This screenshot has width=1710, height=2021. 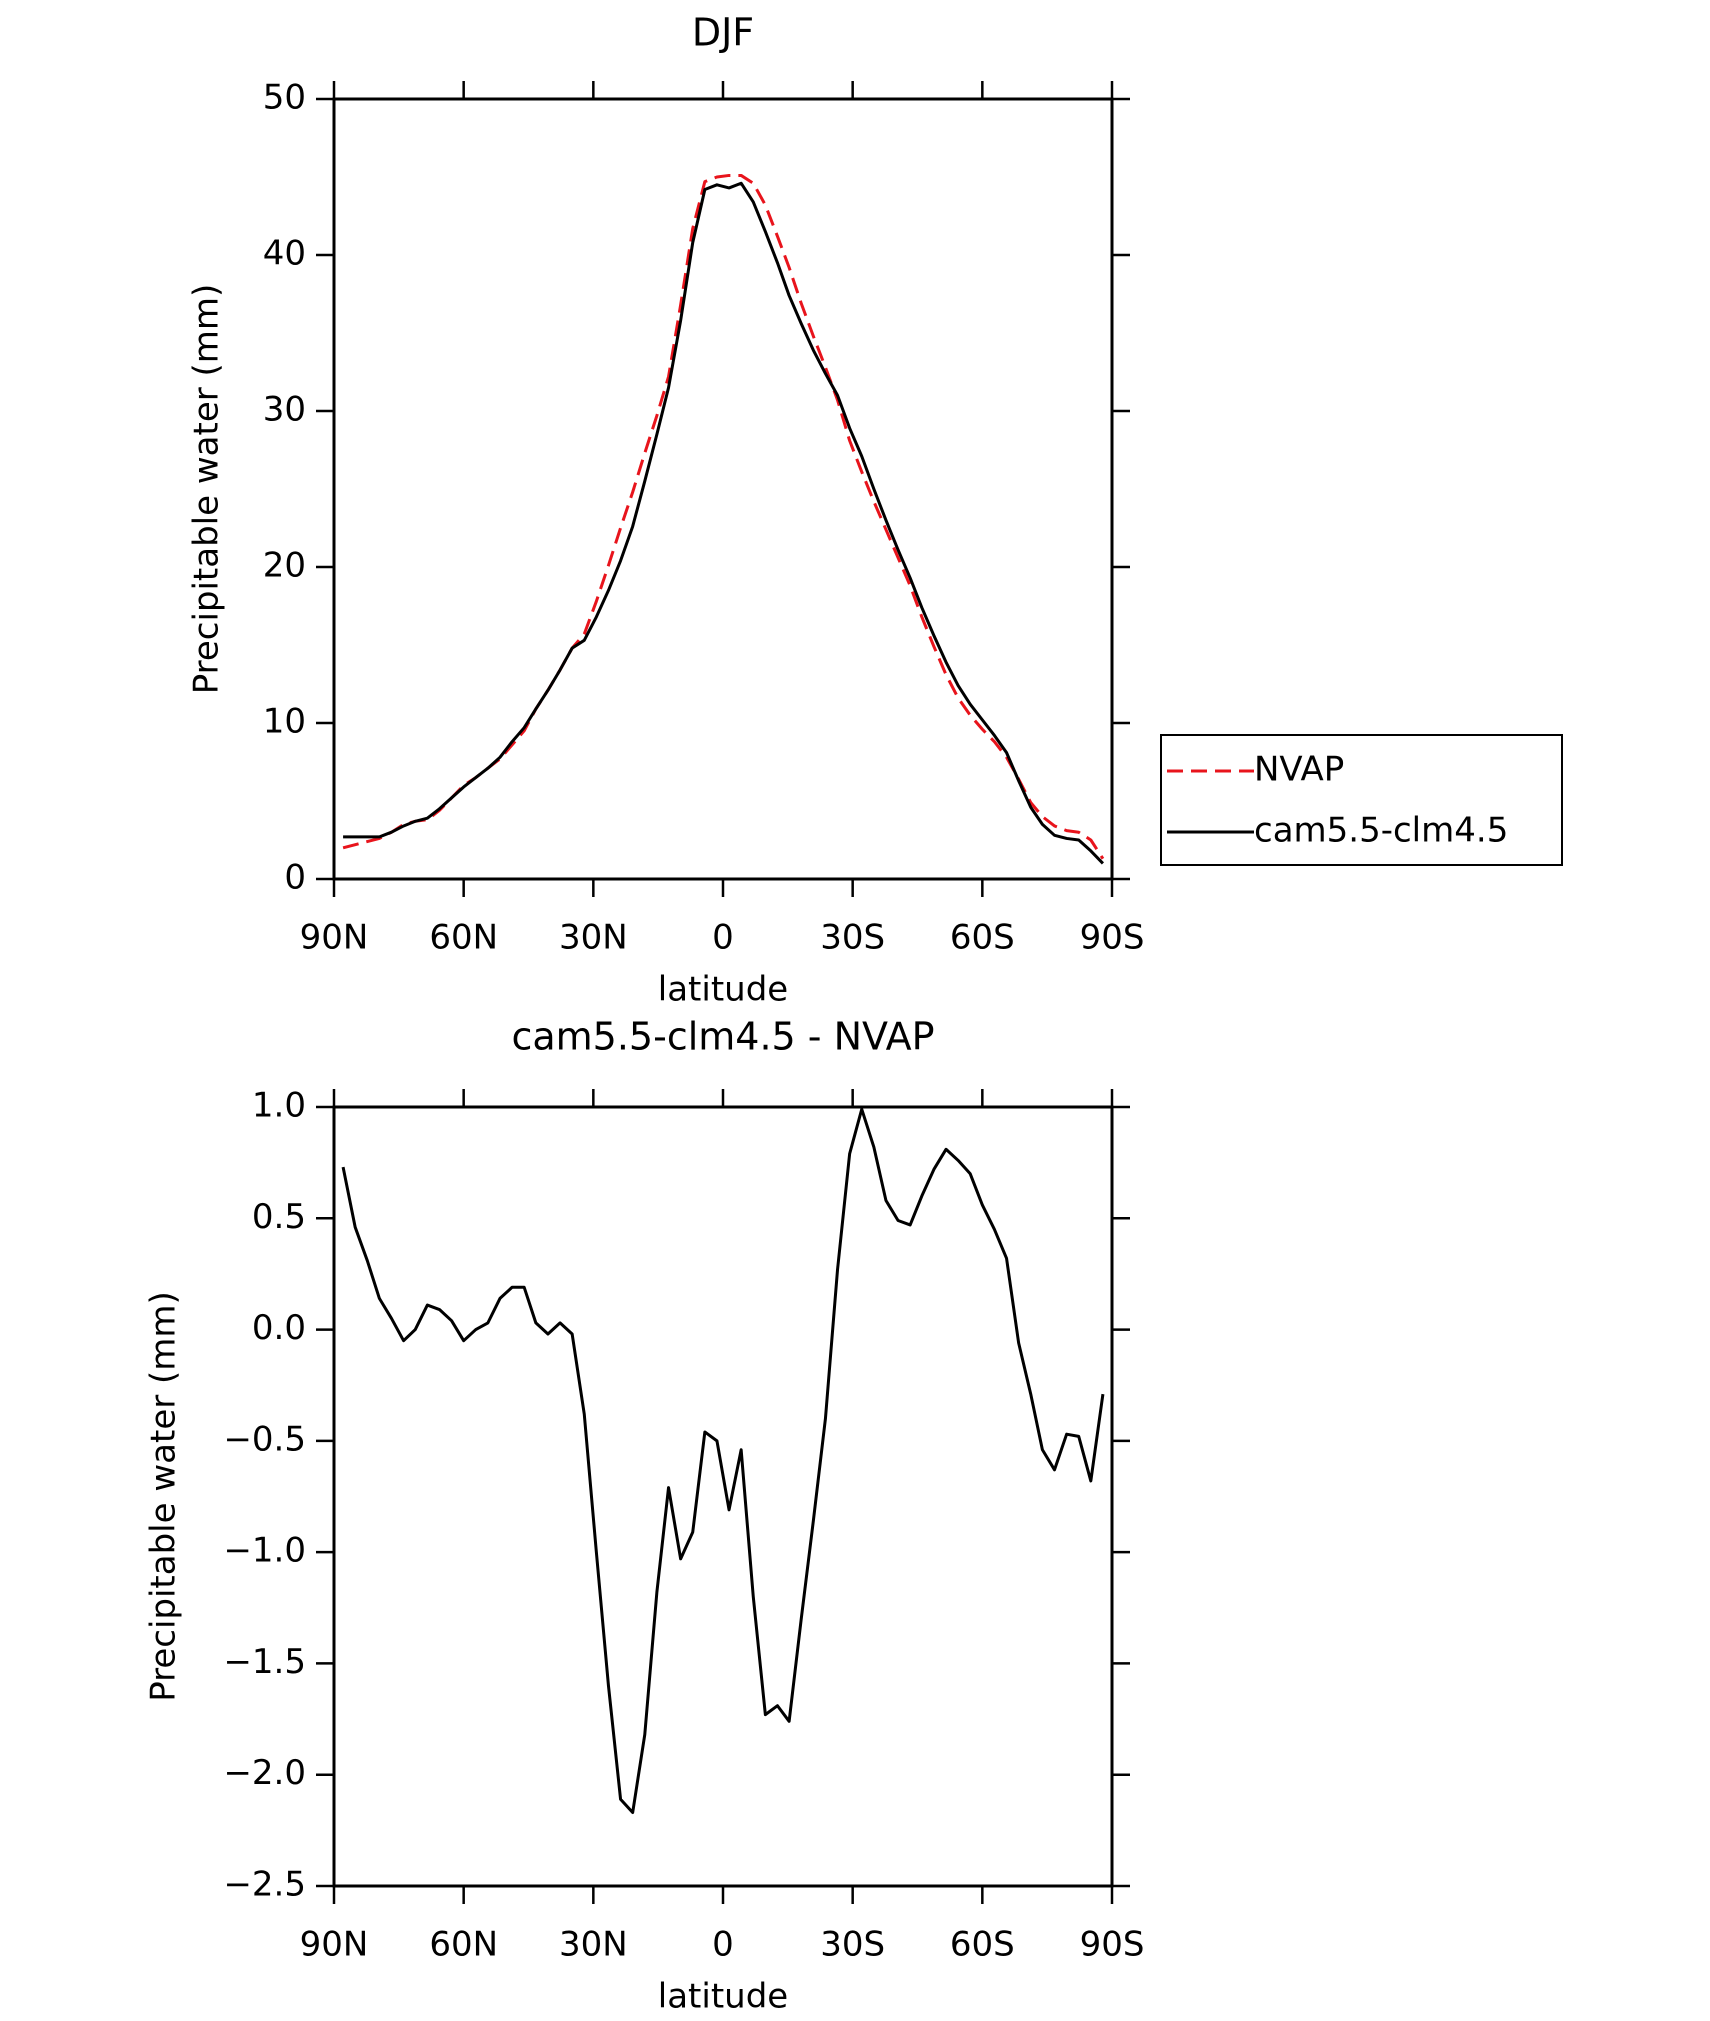 I want to click on y-tick-label: 20, so click(x=284, y=566).